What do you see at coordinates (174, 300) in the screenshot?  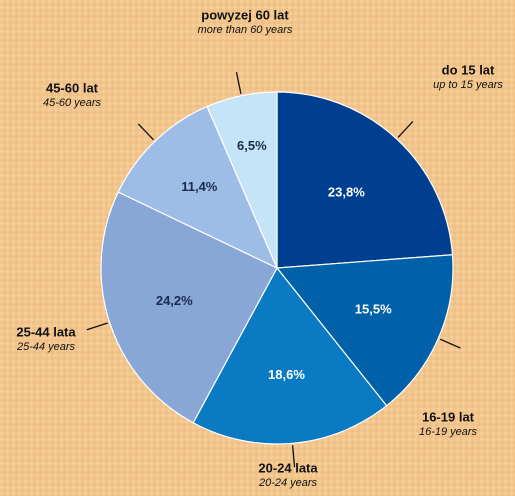 I see `value-label: 24,2%` at bounding box center [174, 300].